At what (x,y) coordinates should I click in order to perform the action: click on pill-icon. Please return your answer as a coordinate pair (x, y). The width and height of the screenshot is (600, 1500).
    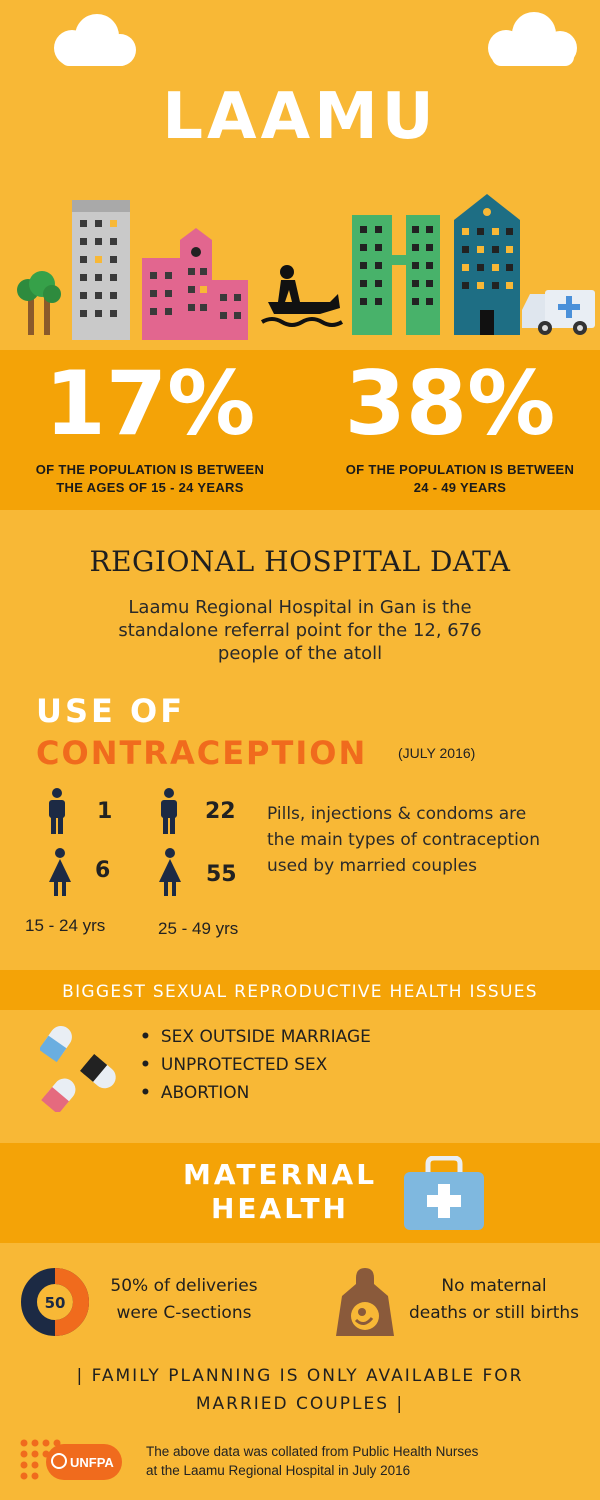
    Looking at the image, I should click on (78, 1068).